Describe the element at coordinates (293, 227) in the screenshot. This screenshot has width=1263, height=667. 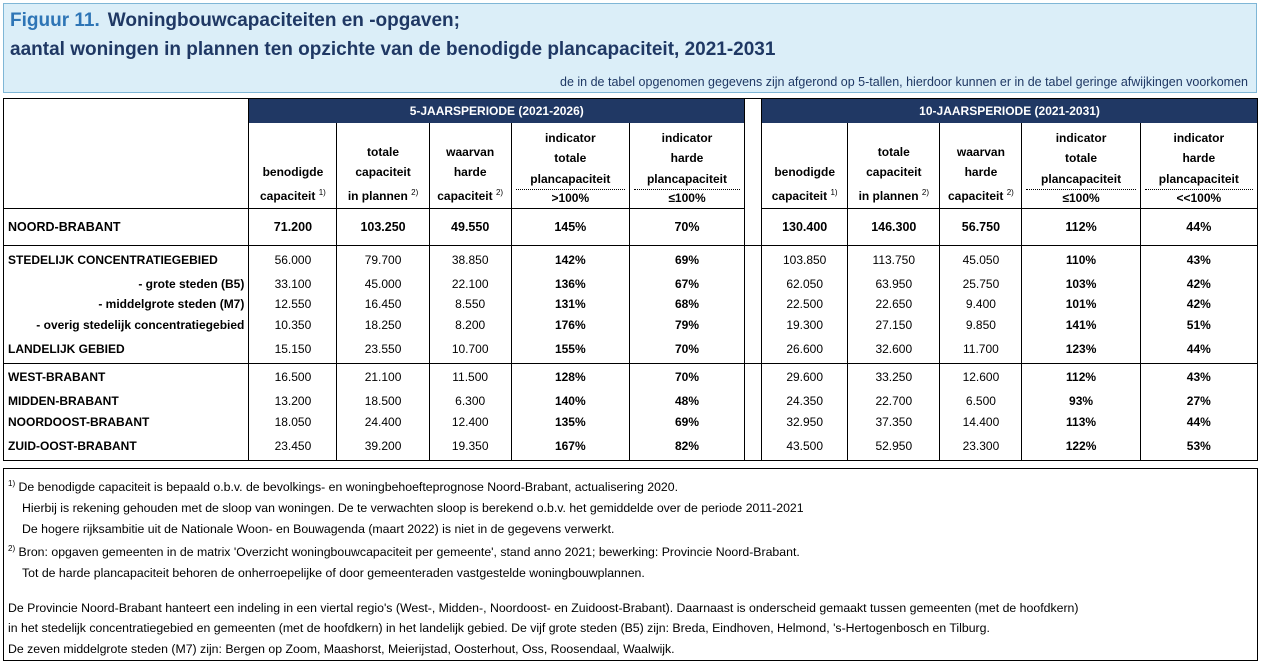
I see `cell: 71.200` at that location.